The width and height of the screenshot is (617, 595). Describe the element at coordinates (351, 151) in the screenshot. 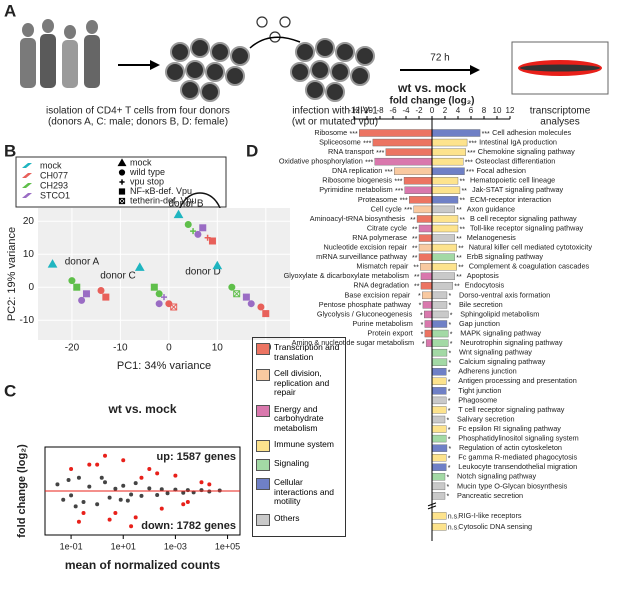

I see `category-label: RNA transport` at that location.